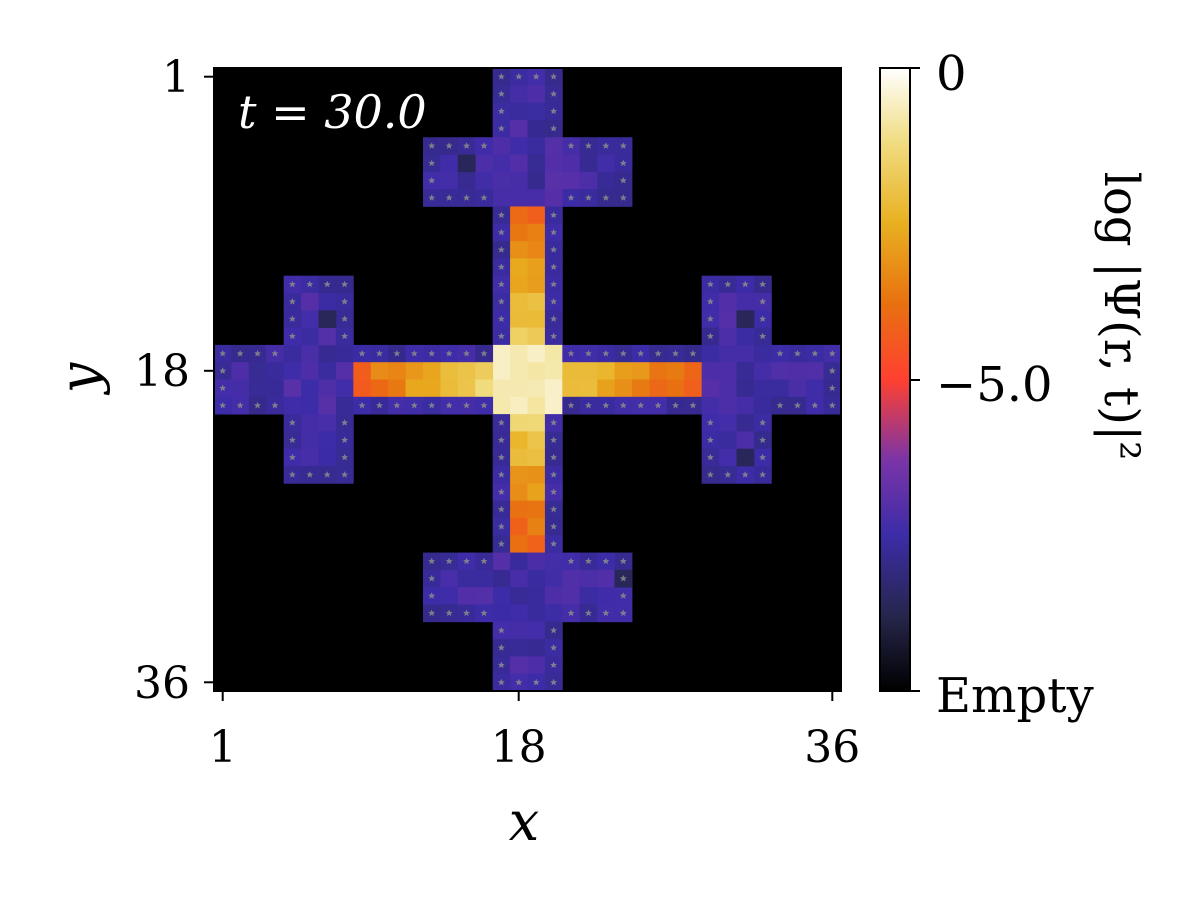 This screenshot has height=900, width=1200. Describe the element at coordinates (332, 112) in the screenshot. I see `time-annotation: t = 30.0` at that location.